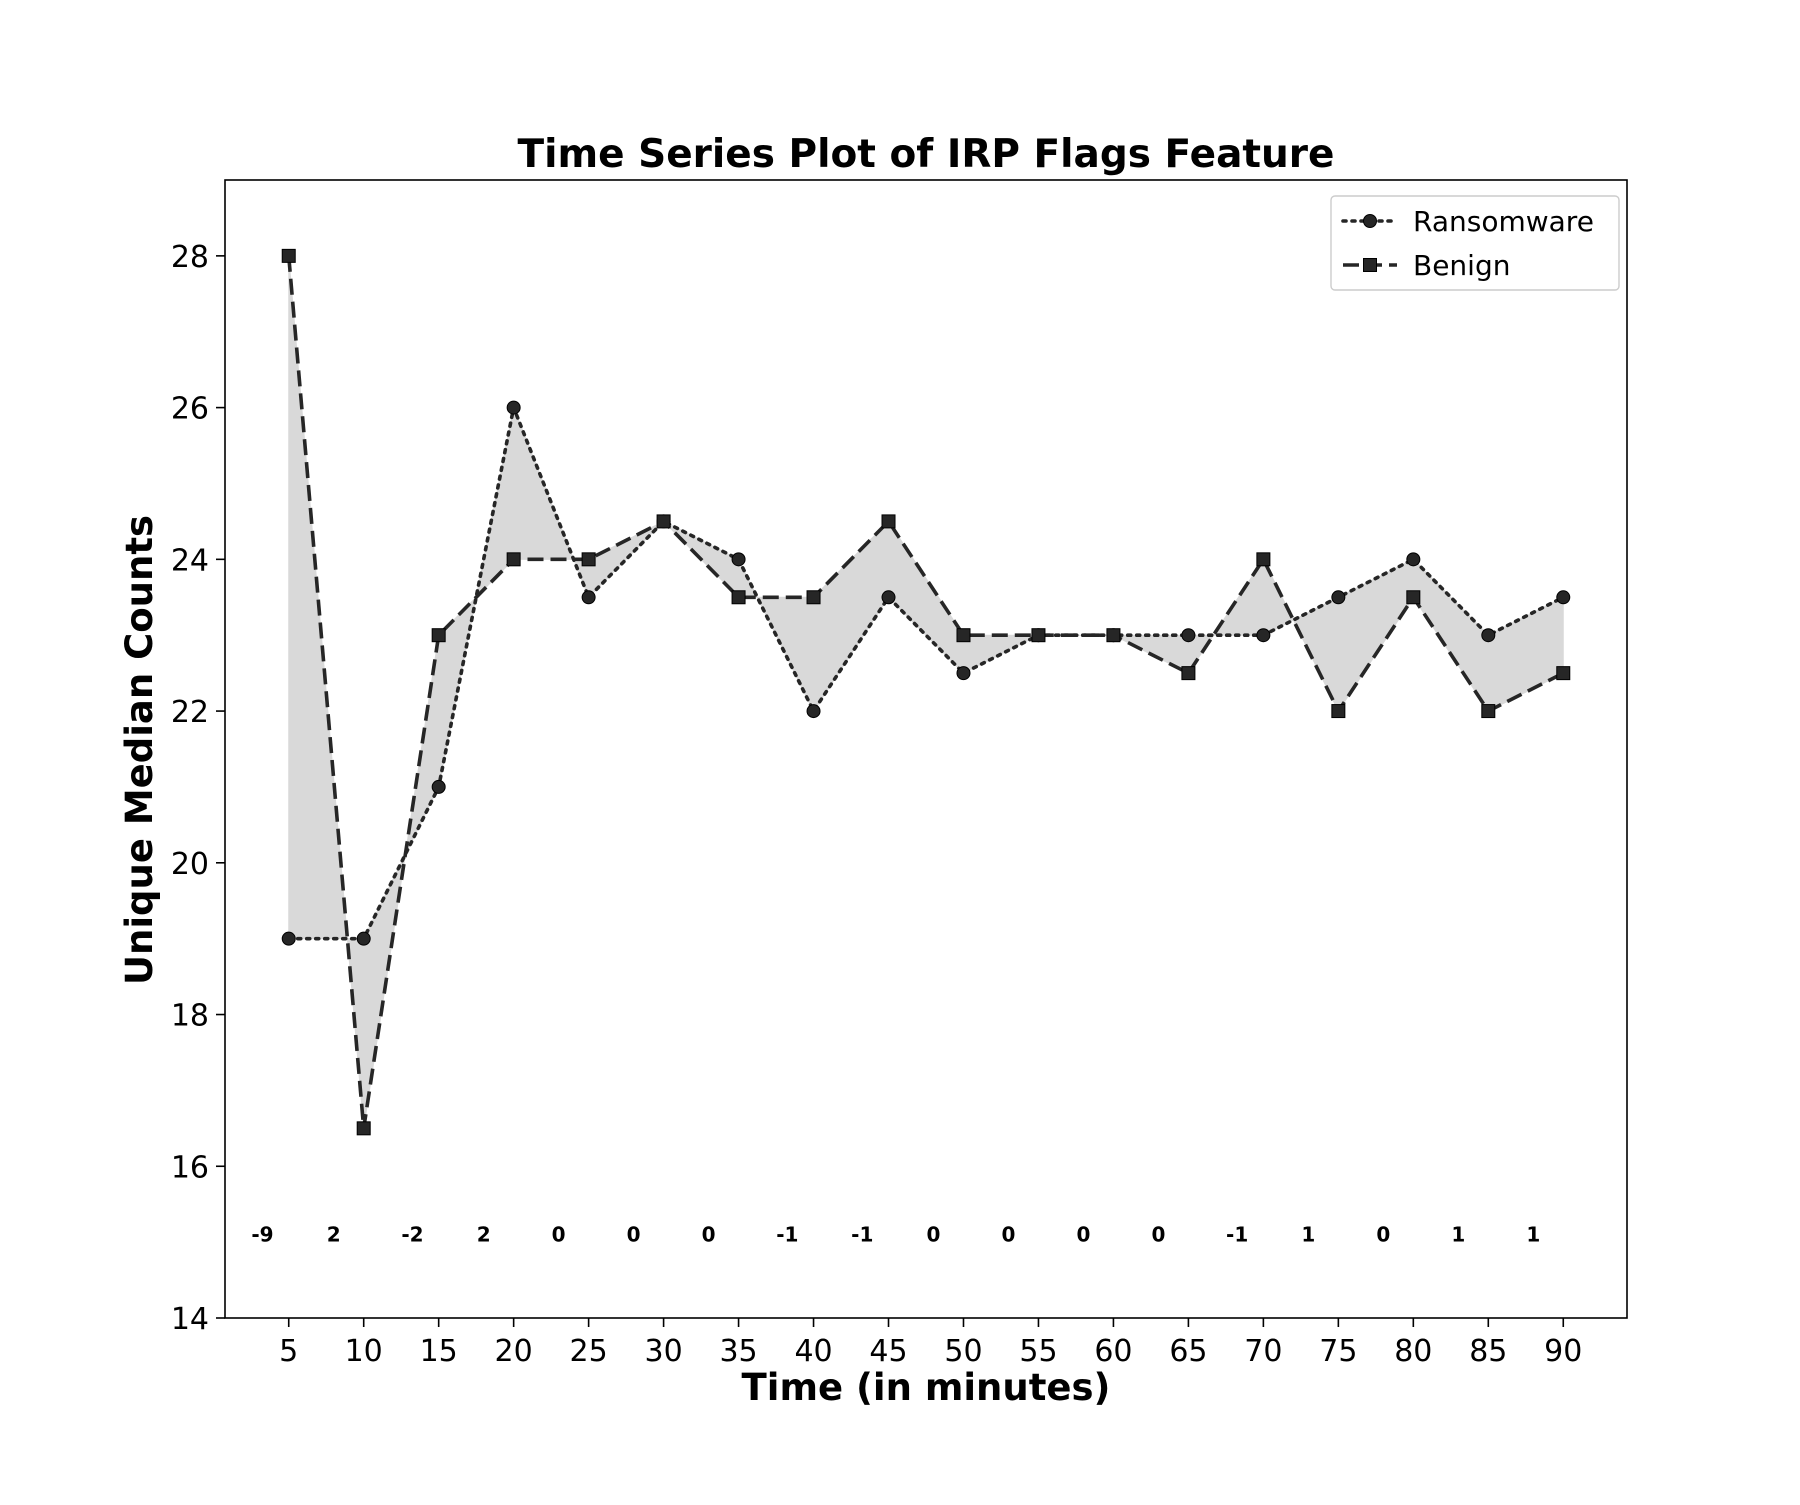 This screenshot has height=1505, width=1800. What do you see at coordinates (514, 1351) in the screenshot?
I see `x-tick-label-20: 20` at bounding box center [514, 1351].